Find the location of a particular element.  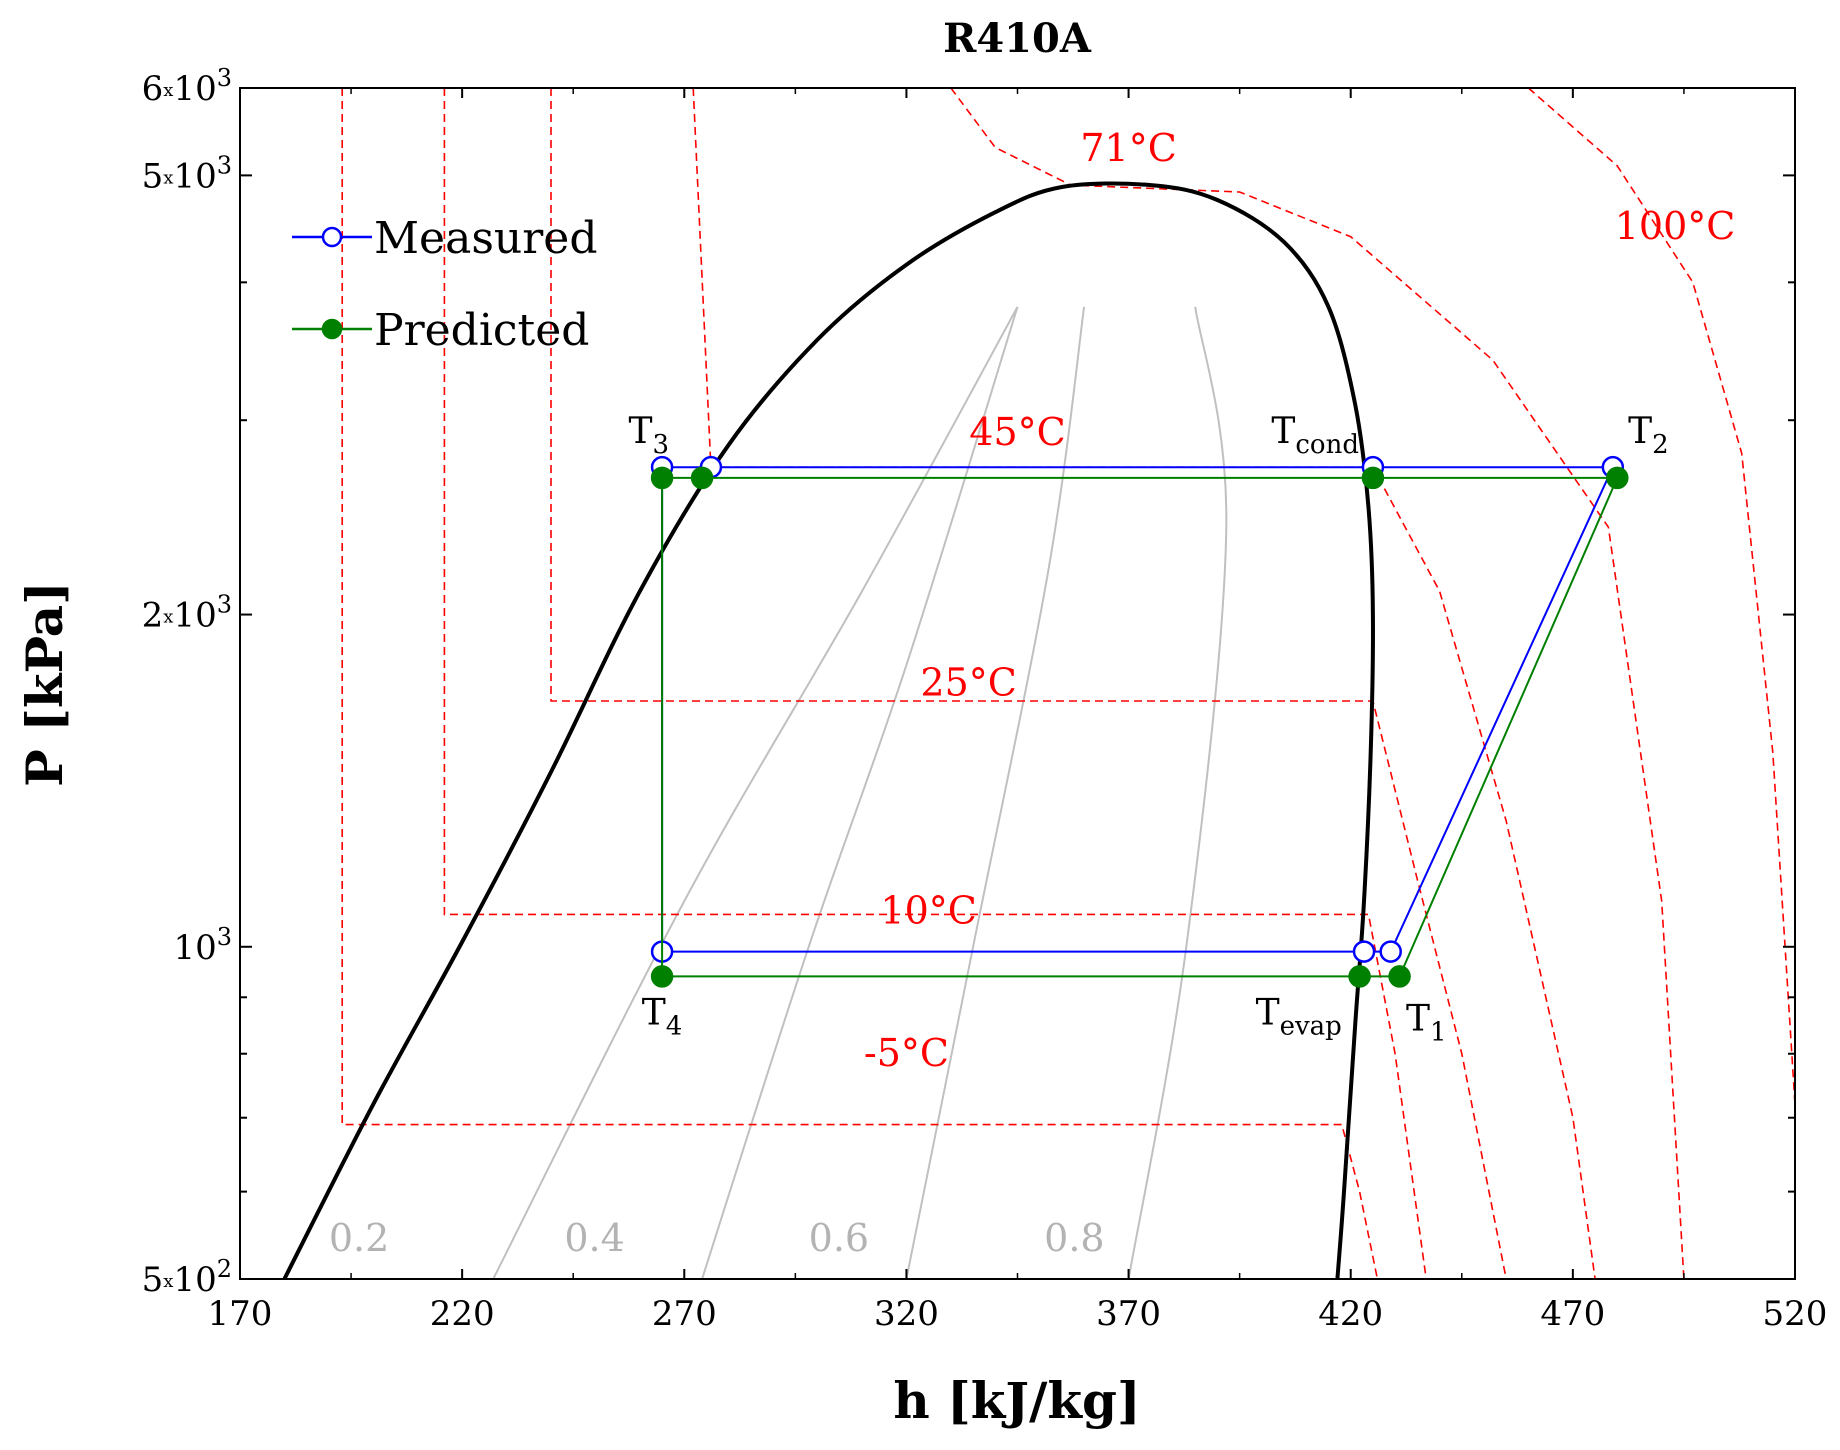

y-tick-label: 103 is located at coordinates (202, 945).